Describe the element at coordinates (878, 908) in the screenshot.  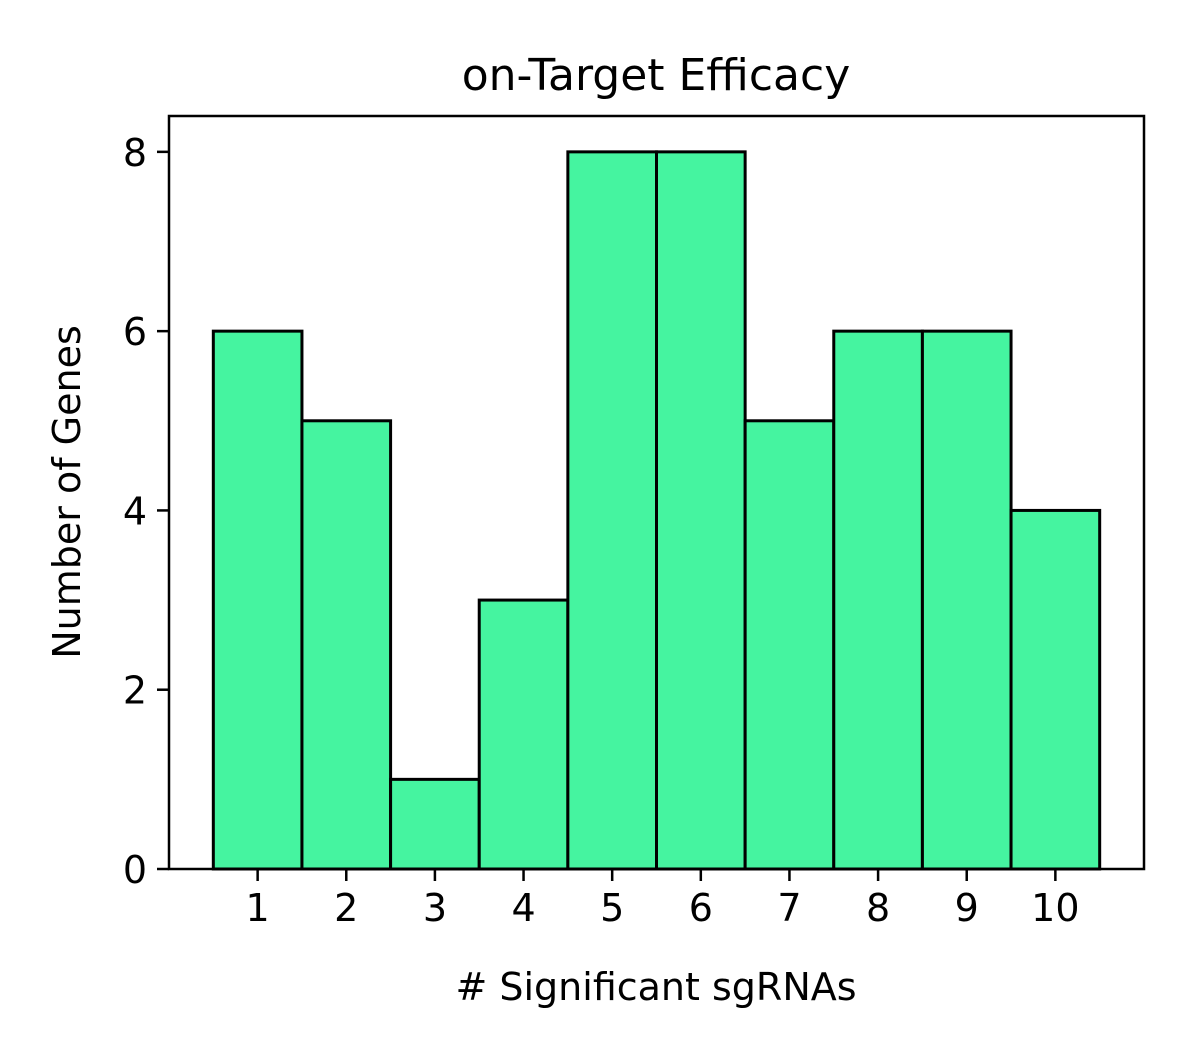
I see `x-tick-label: 8` at that location.